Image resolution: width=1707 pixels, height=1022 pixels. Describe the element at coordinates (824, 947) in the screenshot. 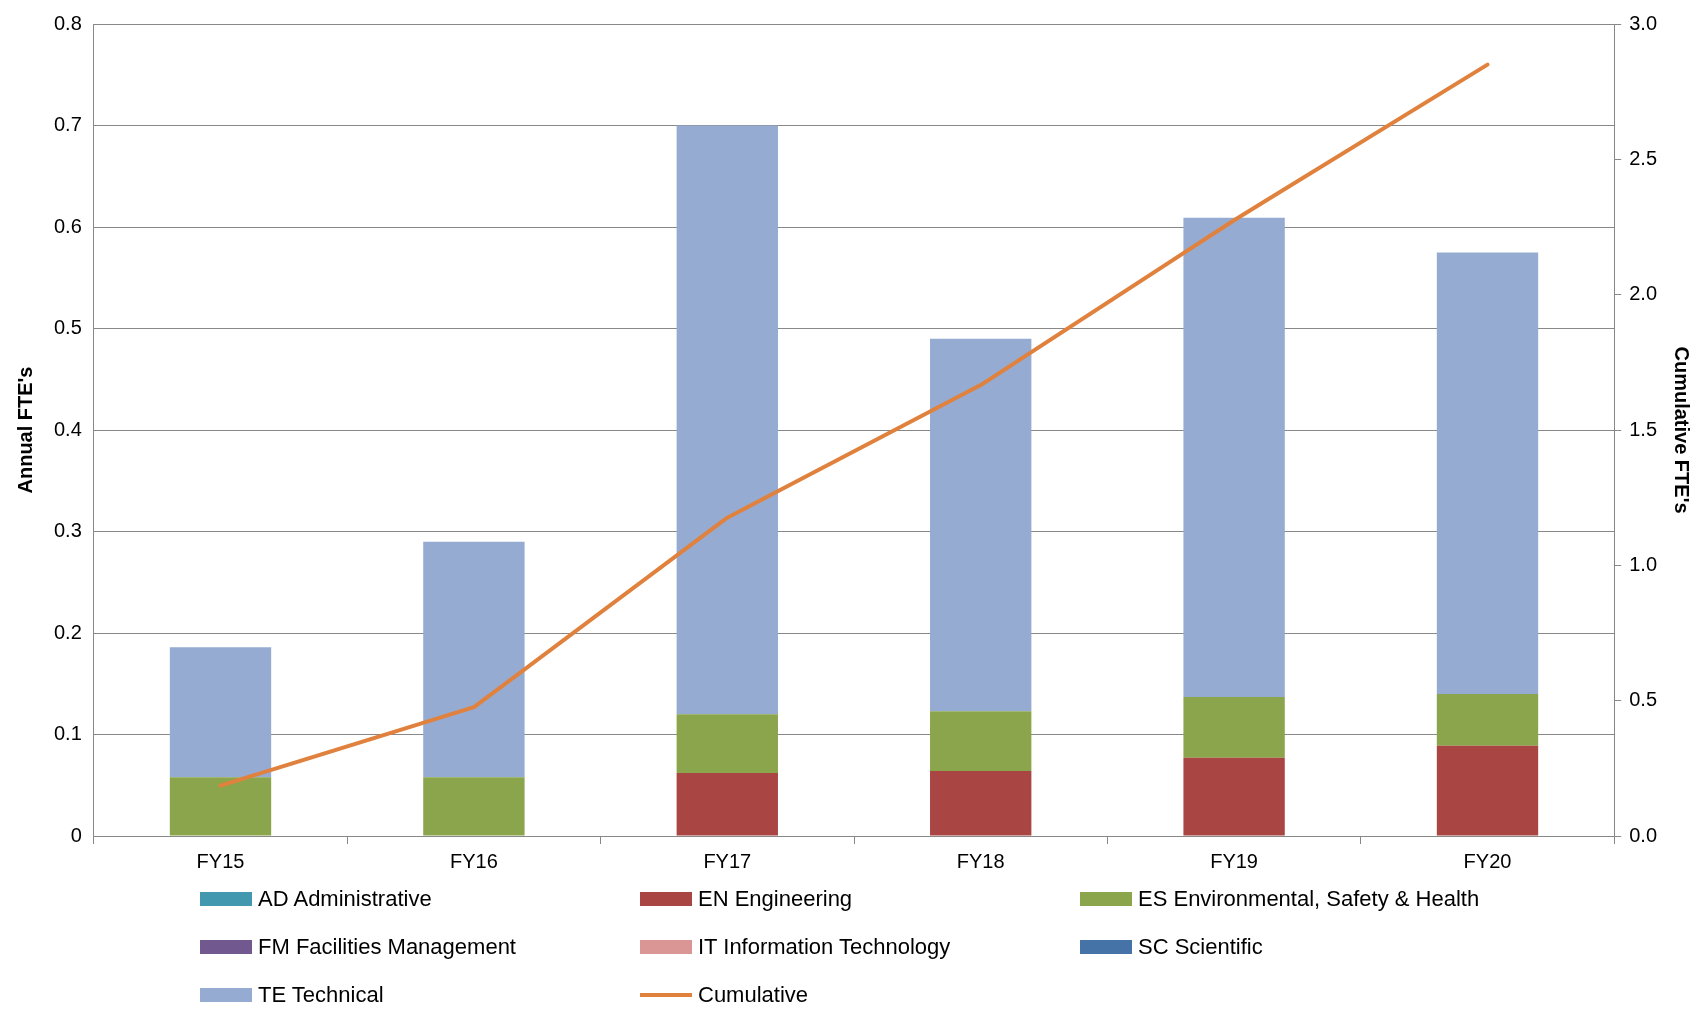

I see `legend-label: IT Information Technology` at that location.